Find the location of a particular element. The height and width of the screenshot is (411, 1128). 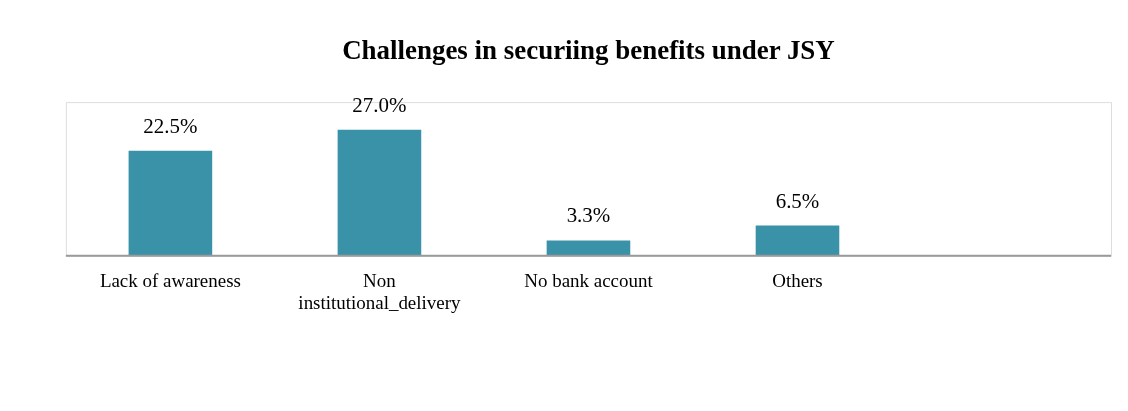

data-label: 6.5% is located at coordinates (797, 200).